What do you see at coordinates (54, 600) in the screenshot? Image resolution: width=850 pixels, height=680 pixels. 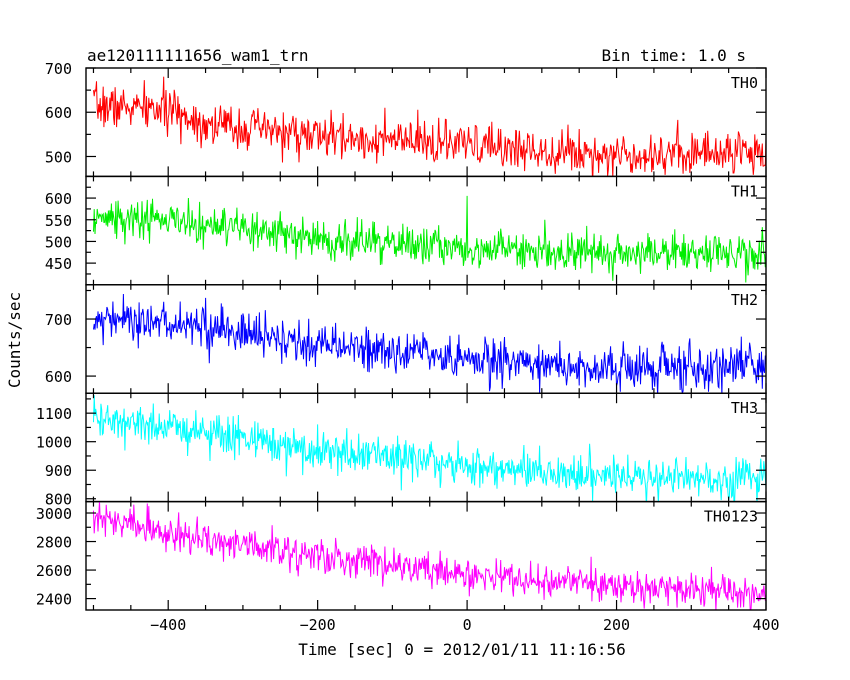 I see `y-tick-label: 2400` at bounding box center [54, 600].